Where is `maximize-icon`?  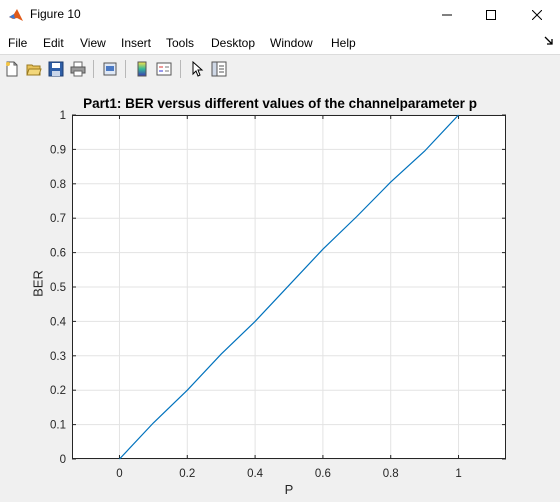
maximize-icon is located at coordinates (491, 15).